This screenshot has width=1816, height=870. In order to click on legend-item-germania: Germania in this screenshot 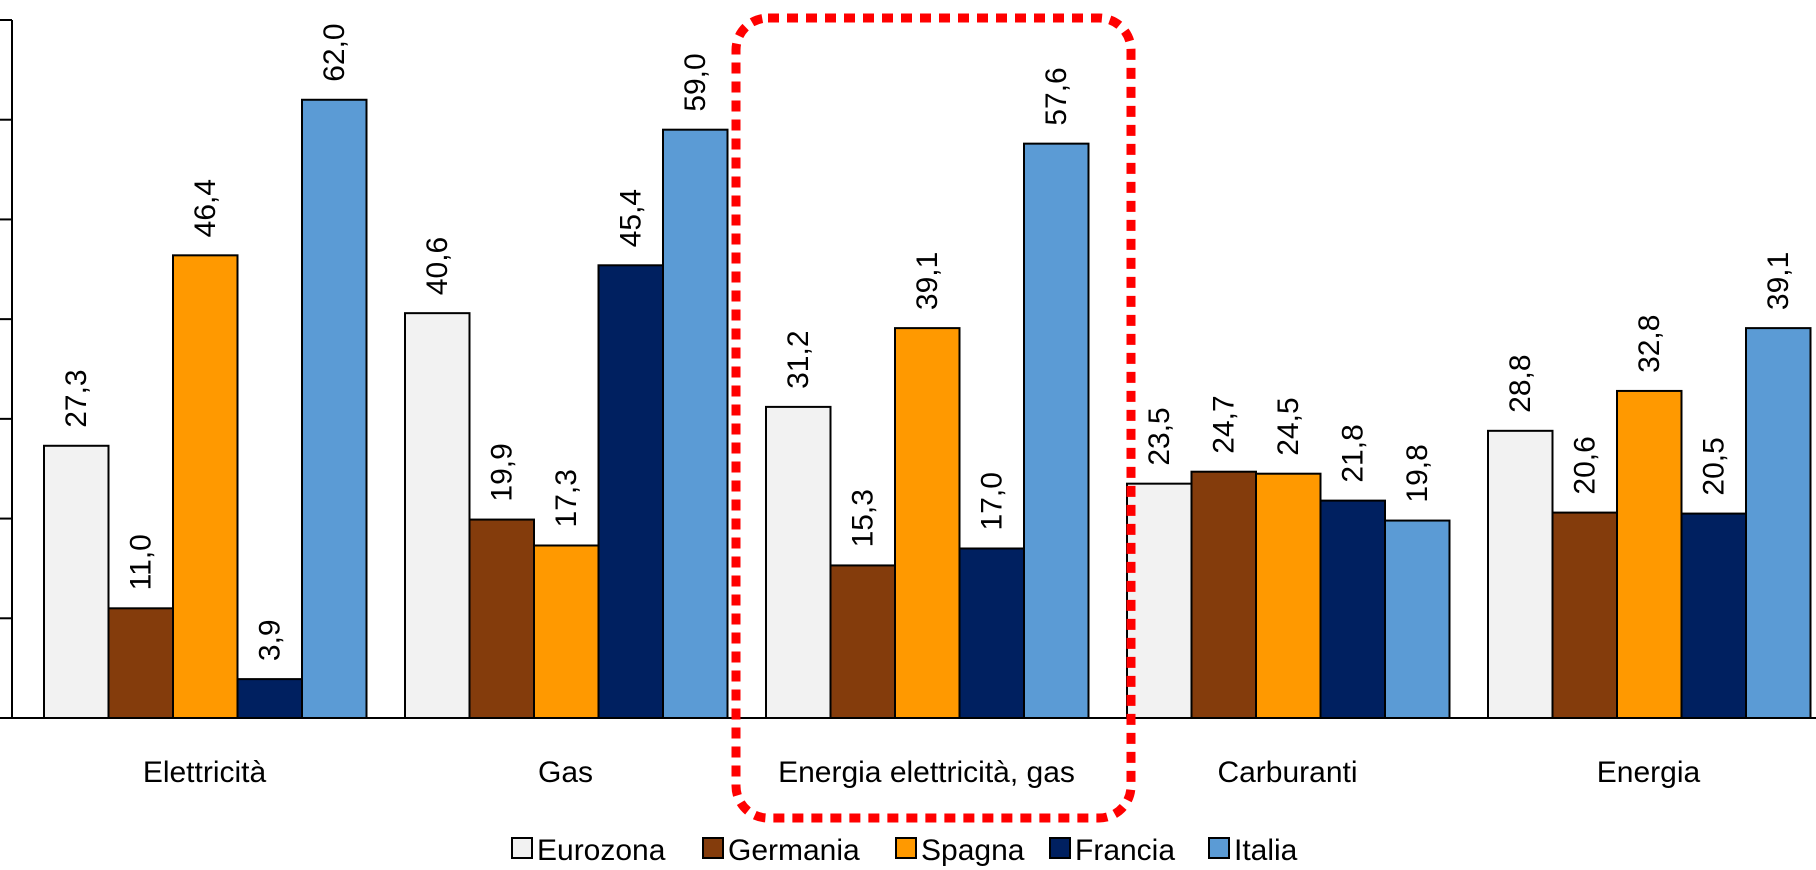, I will do `click(781, 850)`.